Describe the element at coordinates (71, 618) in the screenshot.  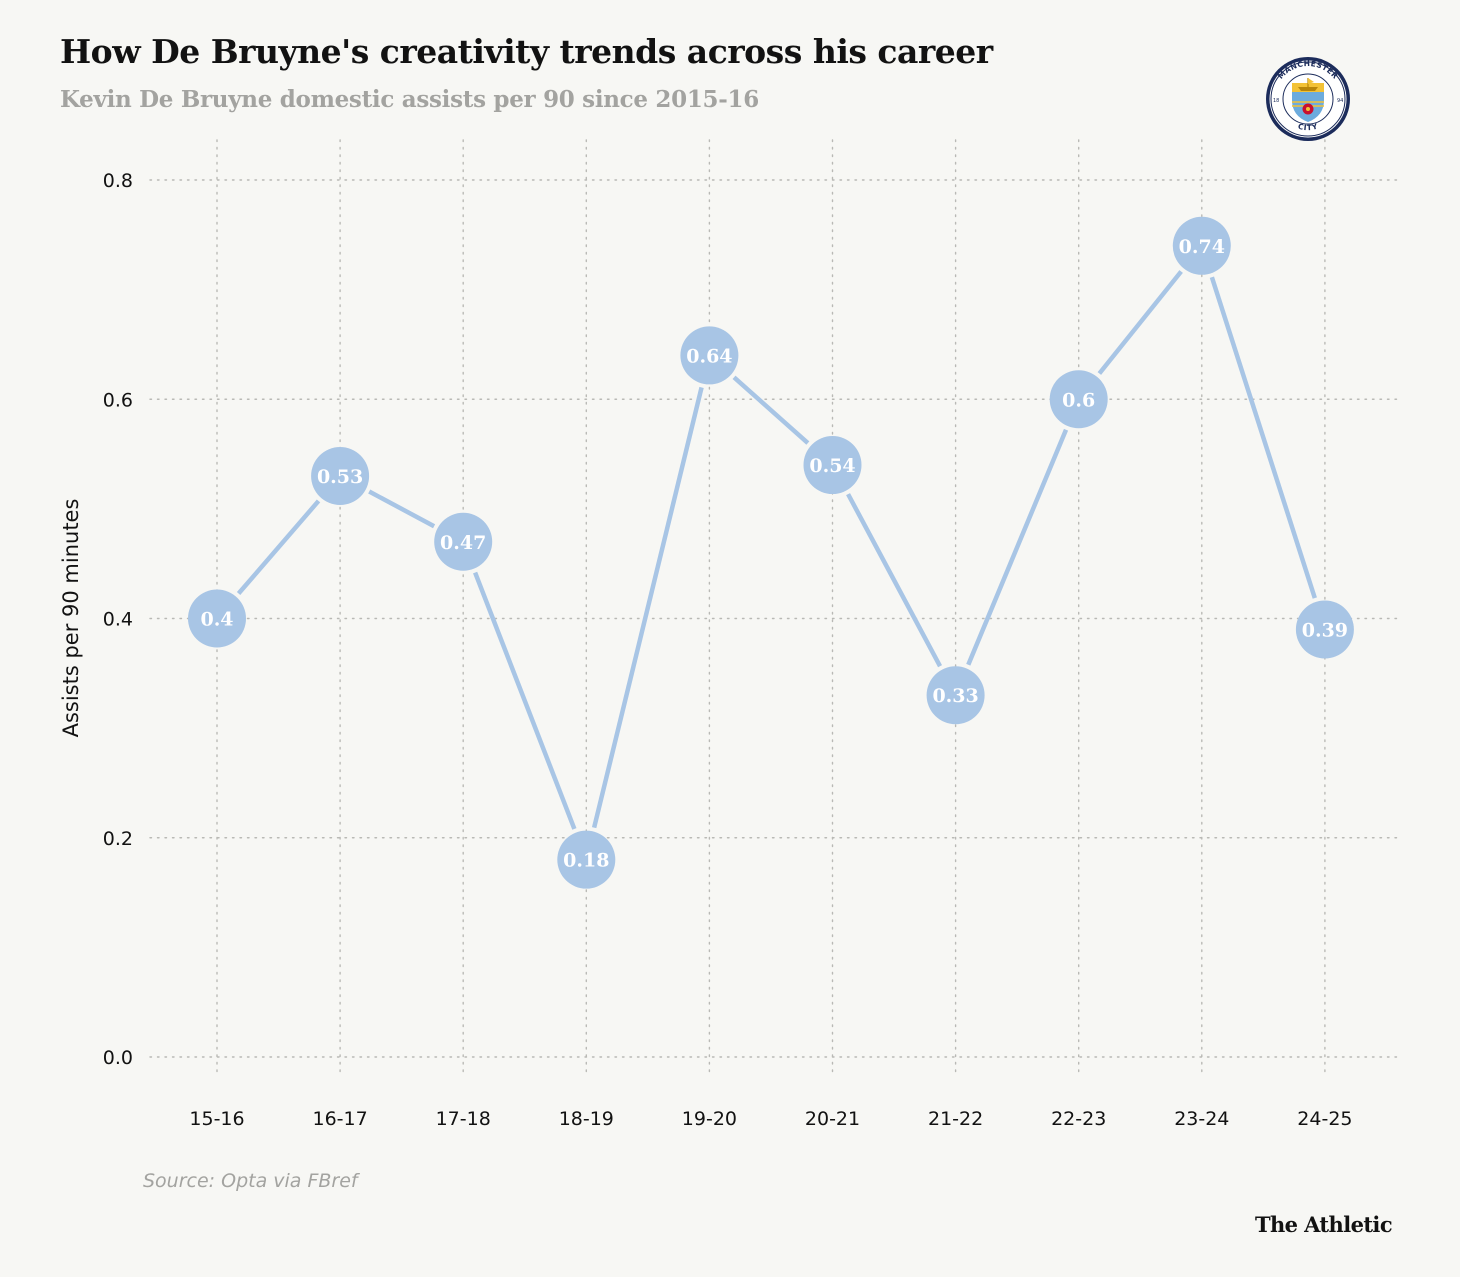
I see `y-axis-label: Assists per 90 minutes` at that location.